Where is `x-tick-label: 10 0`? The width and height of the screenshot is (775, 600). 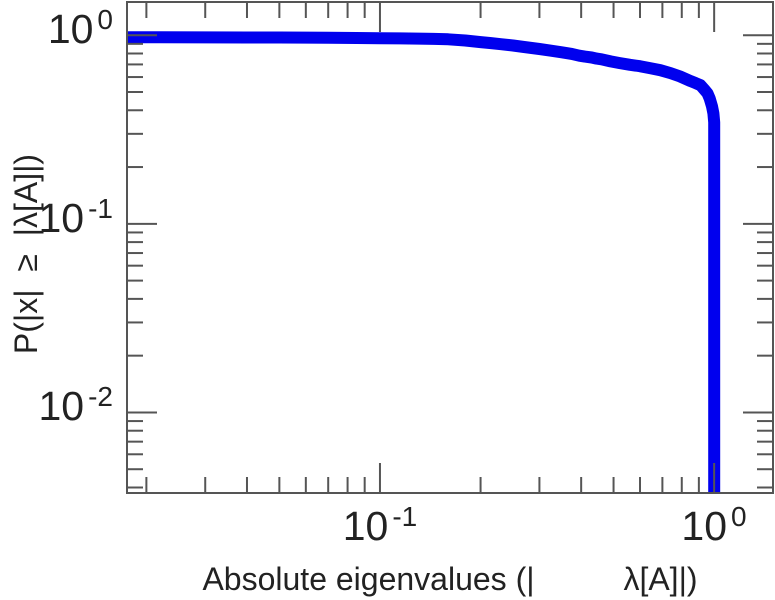 x-tick-label: 10 0 is located at coordinates (714, 525).